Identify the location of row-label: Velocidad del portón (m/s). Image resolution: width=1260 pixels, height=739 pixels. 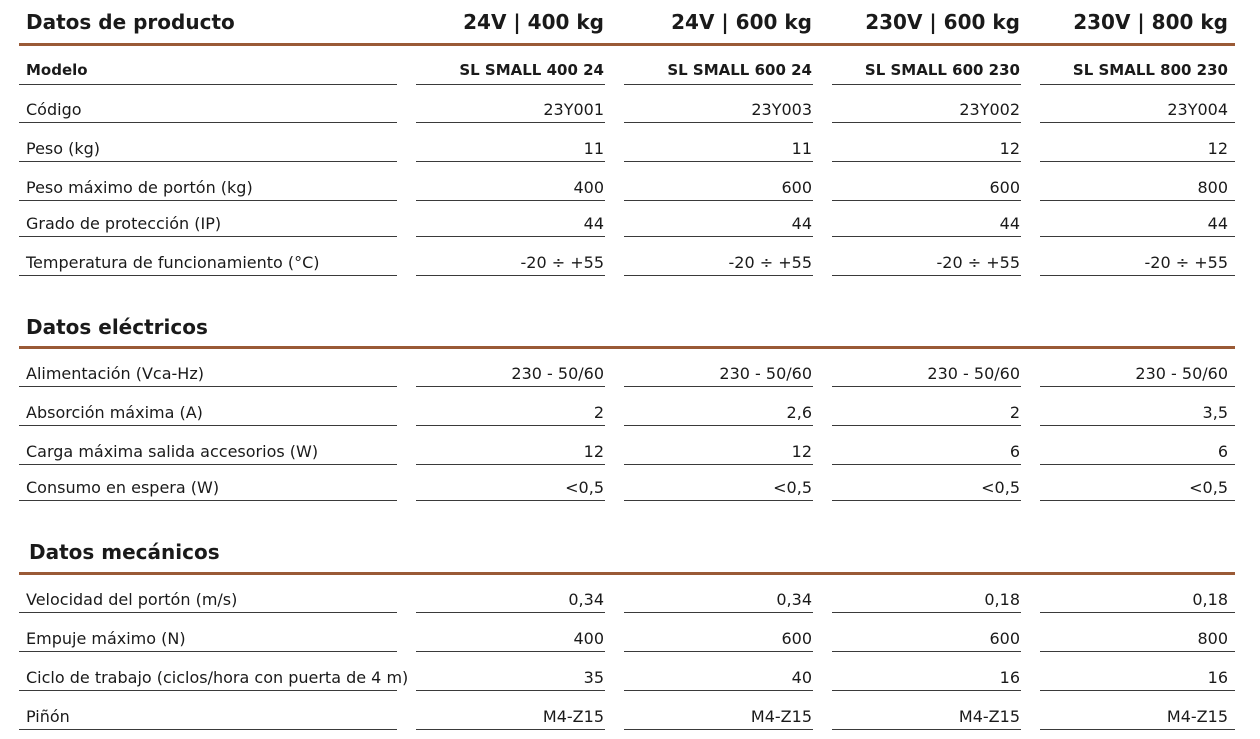
(132, 599).